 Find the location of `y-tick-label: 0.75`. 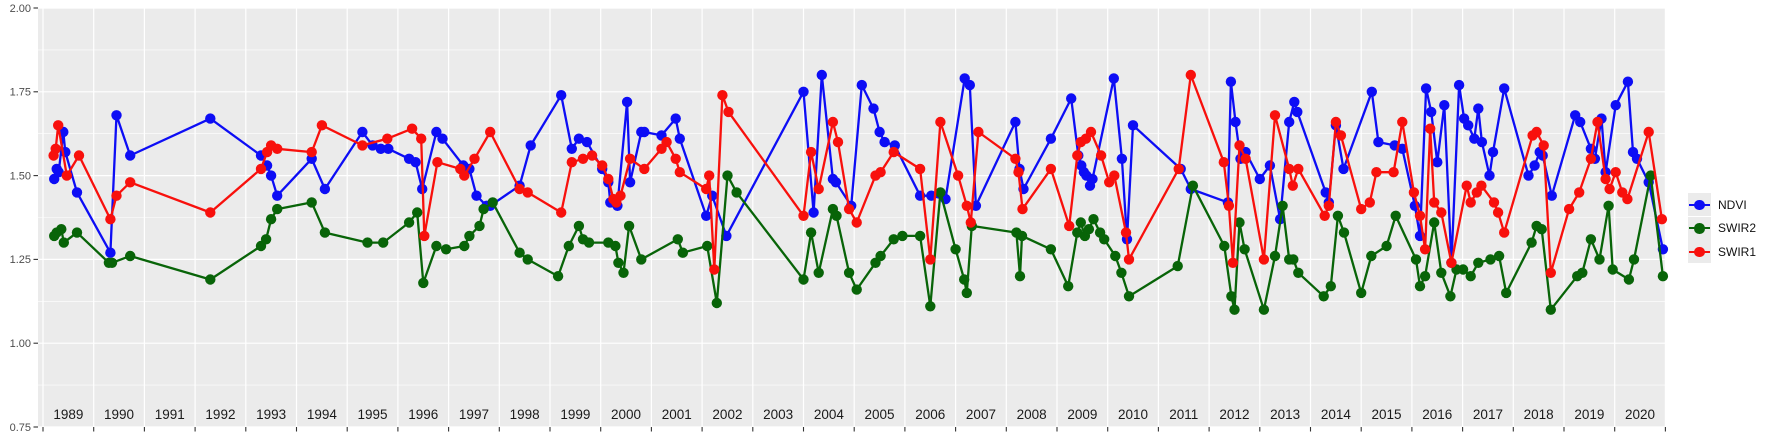

y-tick-label: 0.75 is located at coordinates (20, 428).